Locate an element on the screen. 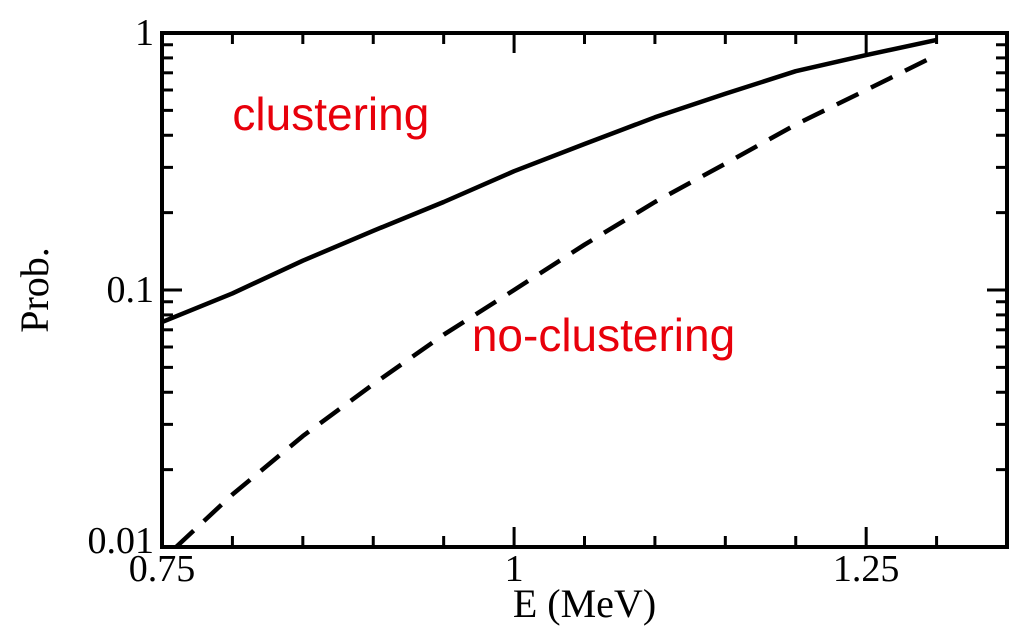 This screenshot has width=1011, height=626. annotation-label: no-clustering is located at coordinates (603, 335).